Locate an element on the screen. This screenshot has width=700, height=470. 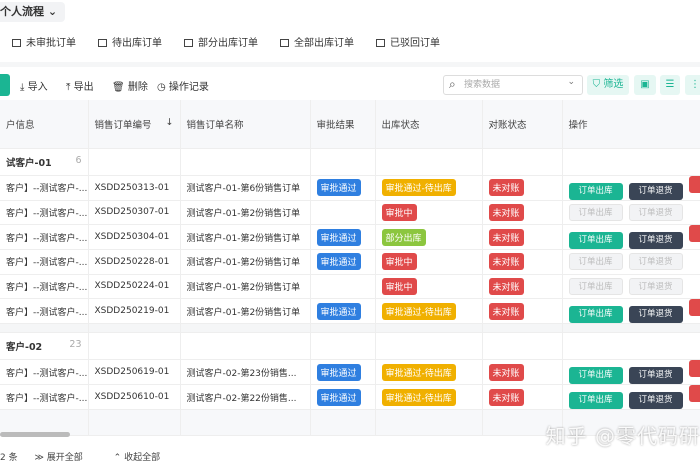
column-header: 销售订单编号 ↓ is located at coordinates (134, 124).